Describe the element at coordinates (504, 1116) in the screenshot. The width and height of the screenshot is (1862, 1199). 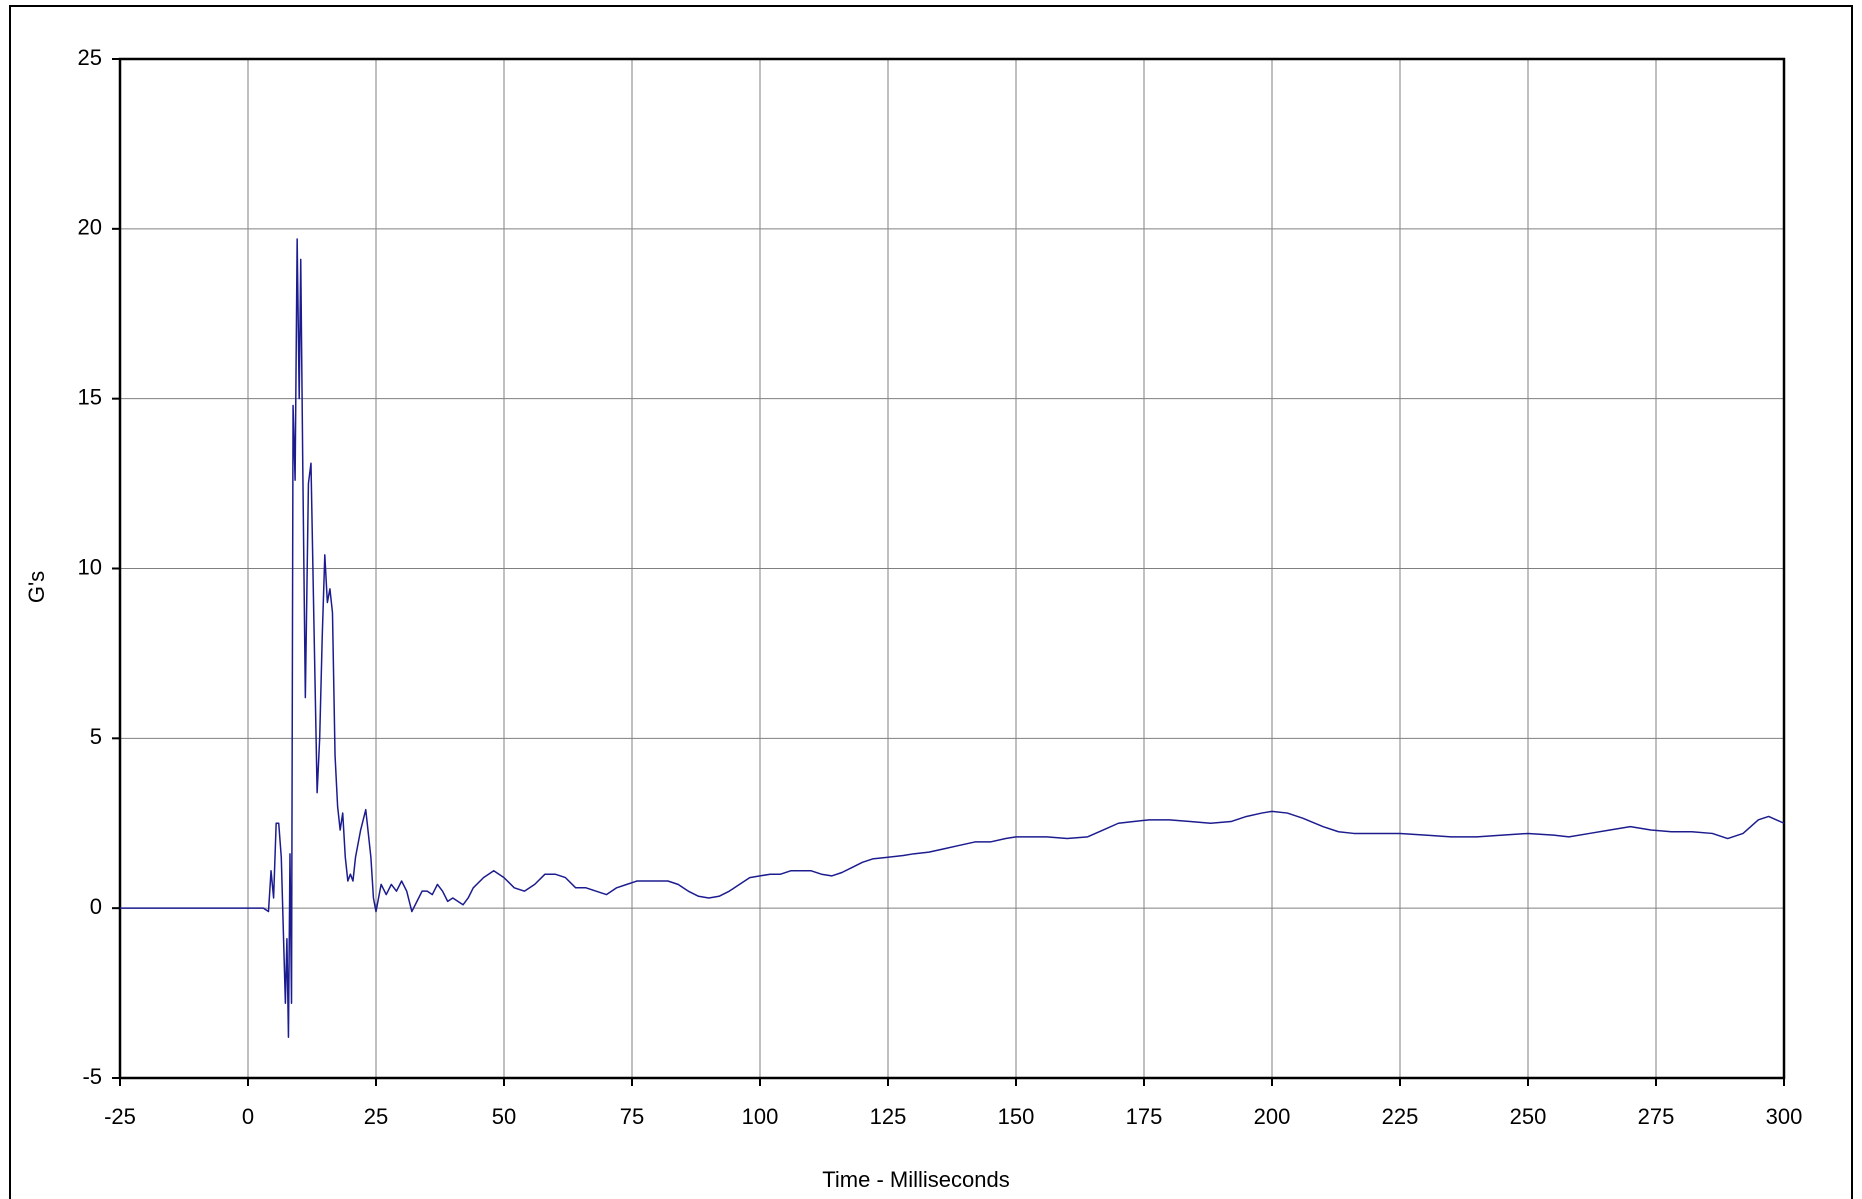
I see `x-tick-label: 50` at that location.